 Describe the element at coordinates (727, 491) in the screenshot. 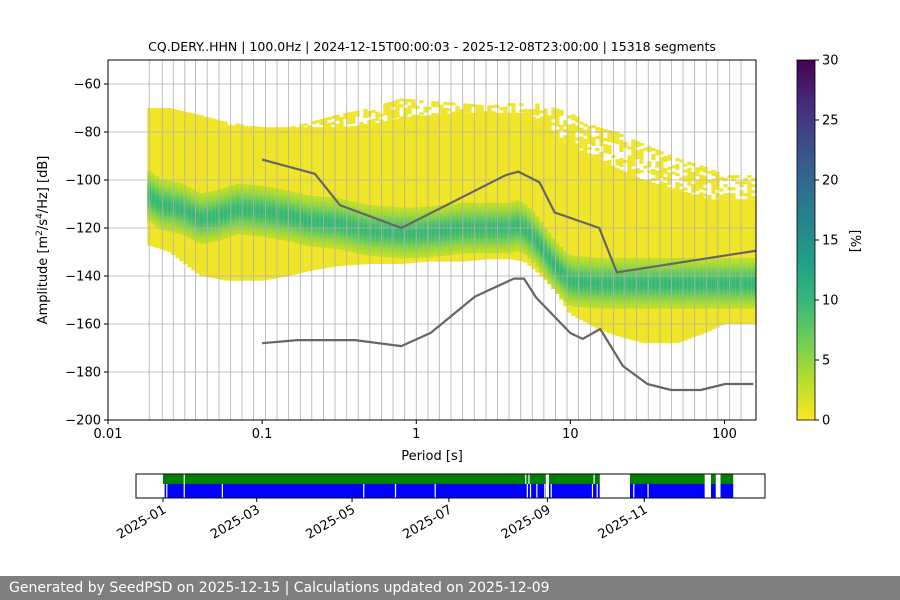

I see `blue-availability-segment` at that location.